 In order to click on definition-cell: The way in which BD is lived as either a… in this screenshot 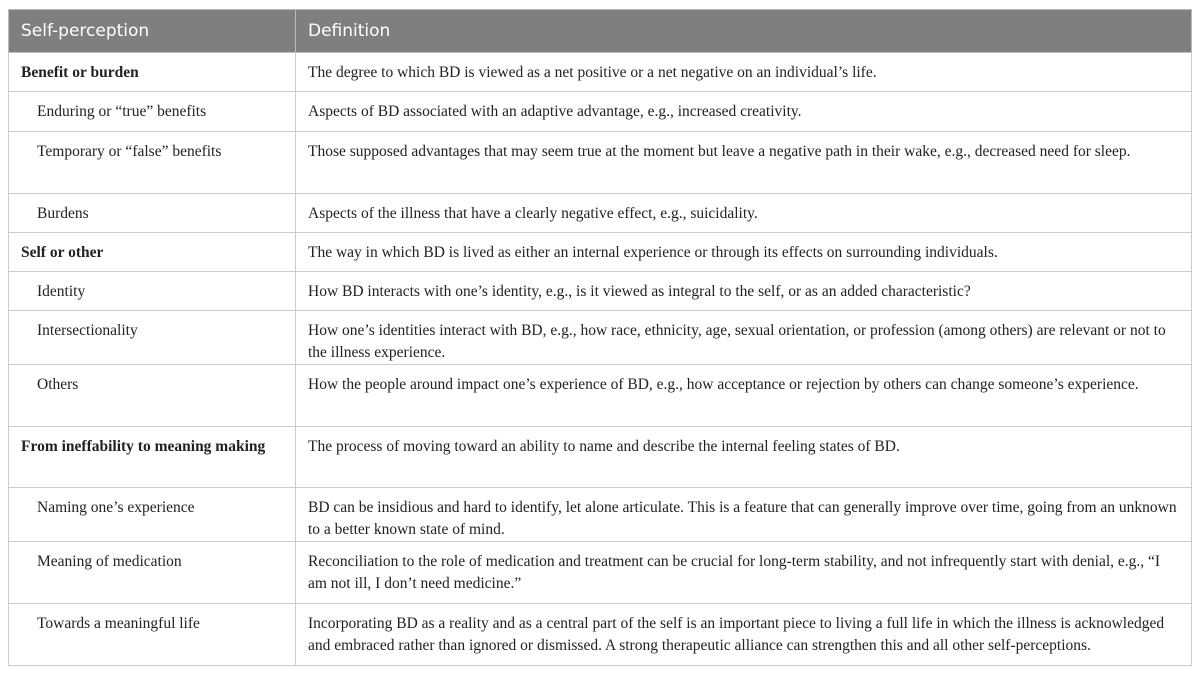, I will do `click(743, 252)`.